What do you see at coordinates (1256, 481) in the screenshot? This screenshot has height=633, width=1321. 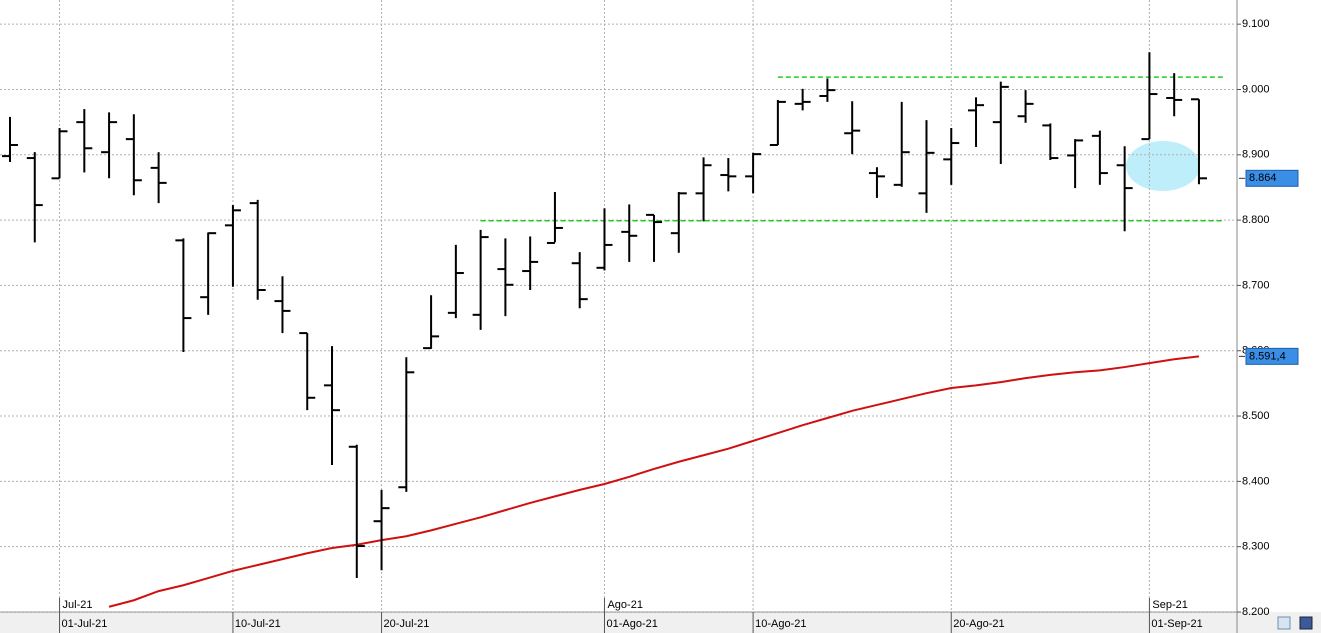 I see `y-tick-label: 8.400` at bounding box center [1256, 481].